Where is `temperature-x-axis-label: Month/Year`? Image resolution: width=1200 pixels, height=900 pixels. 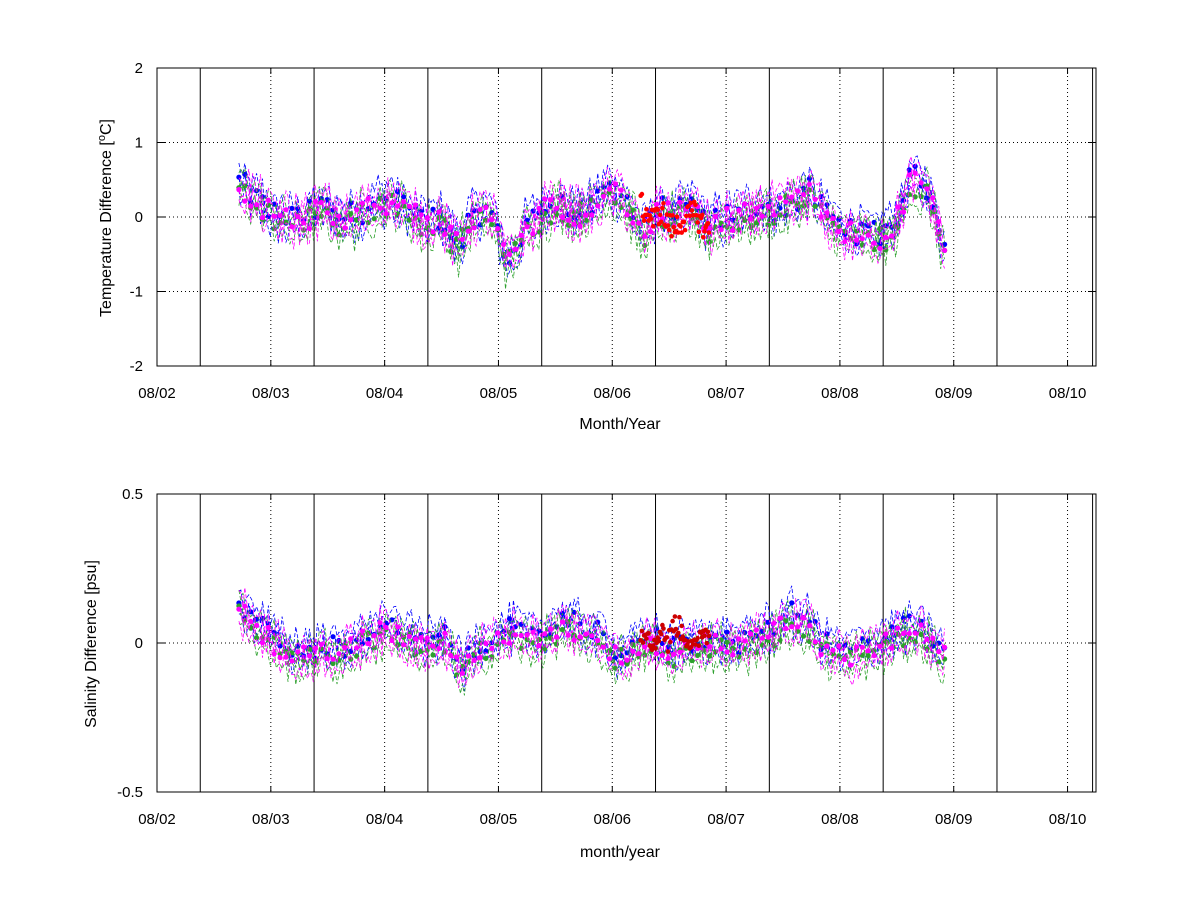 temperature-x-axis-label: Month/Year is located at coordinates (620, 424).